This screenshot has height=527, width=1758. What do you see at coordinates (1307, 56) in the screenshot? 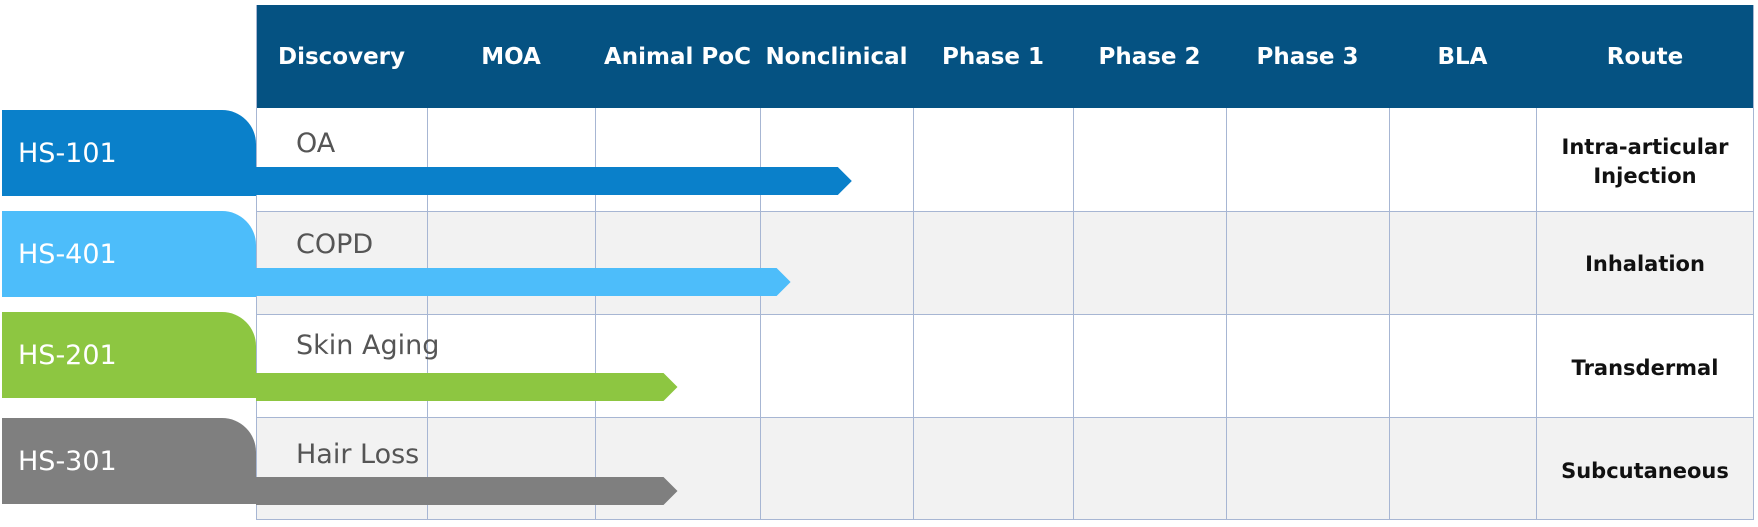
I see `header-phase-3: Phase 3` at bounding box center [1307, 56].